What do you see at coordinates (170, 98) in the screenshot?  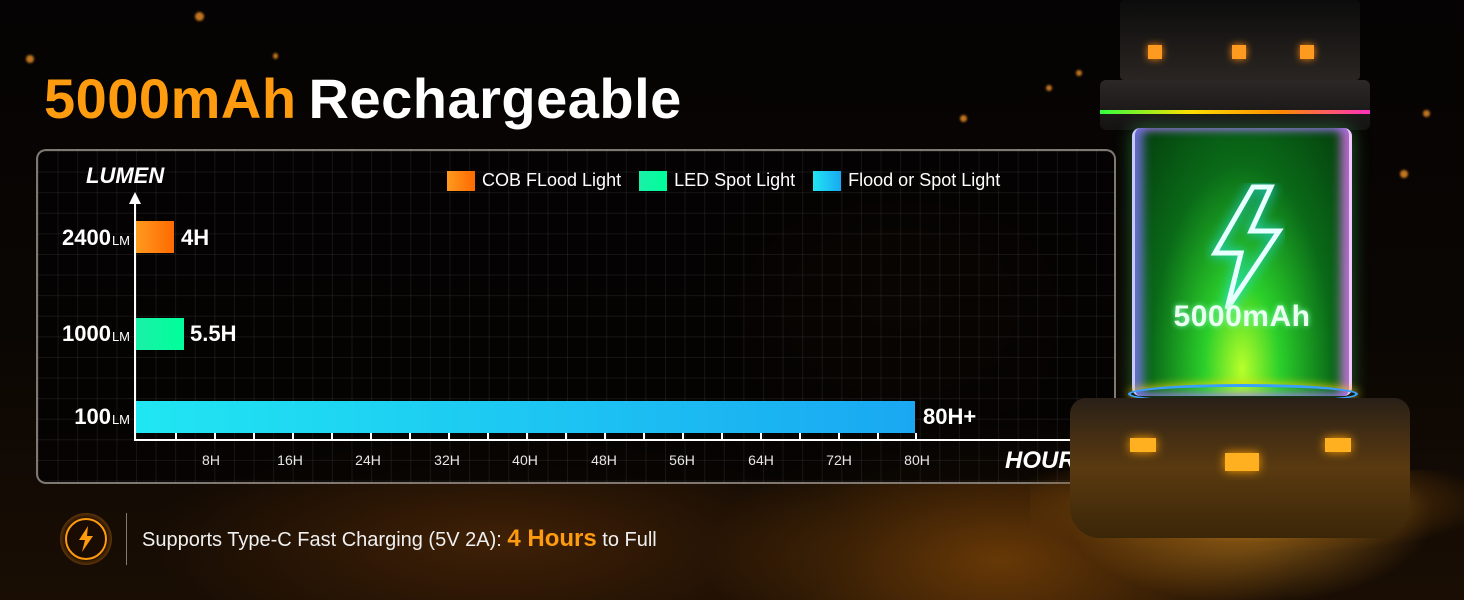 I see `title-capacity: 5000mAh` at bounding box center [170, 98].